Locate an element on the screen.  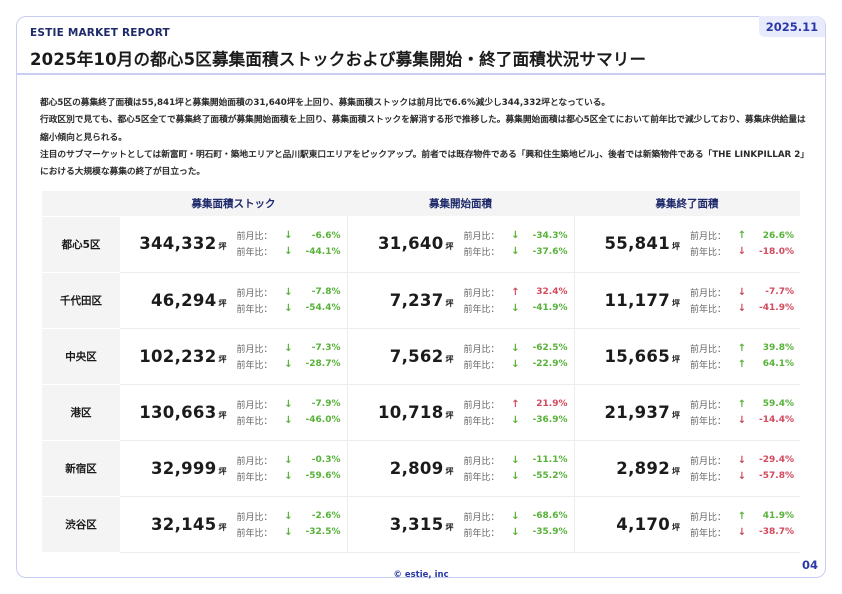
page-number: 04 is located at coordinates (809, 565).